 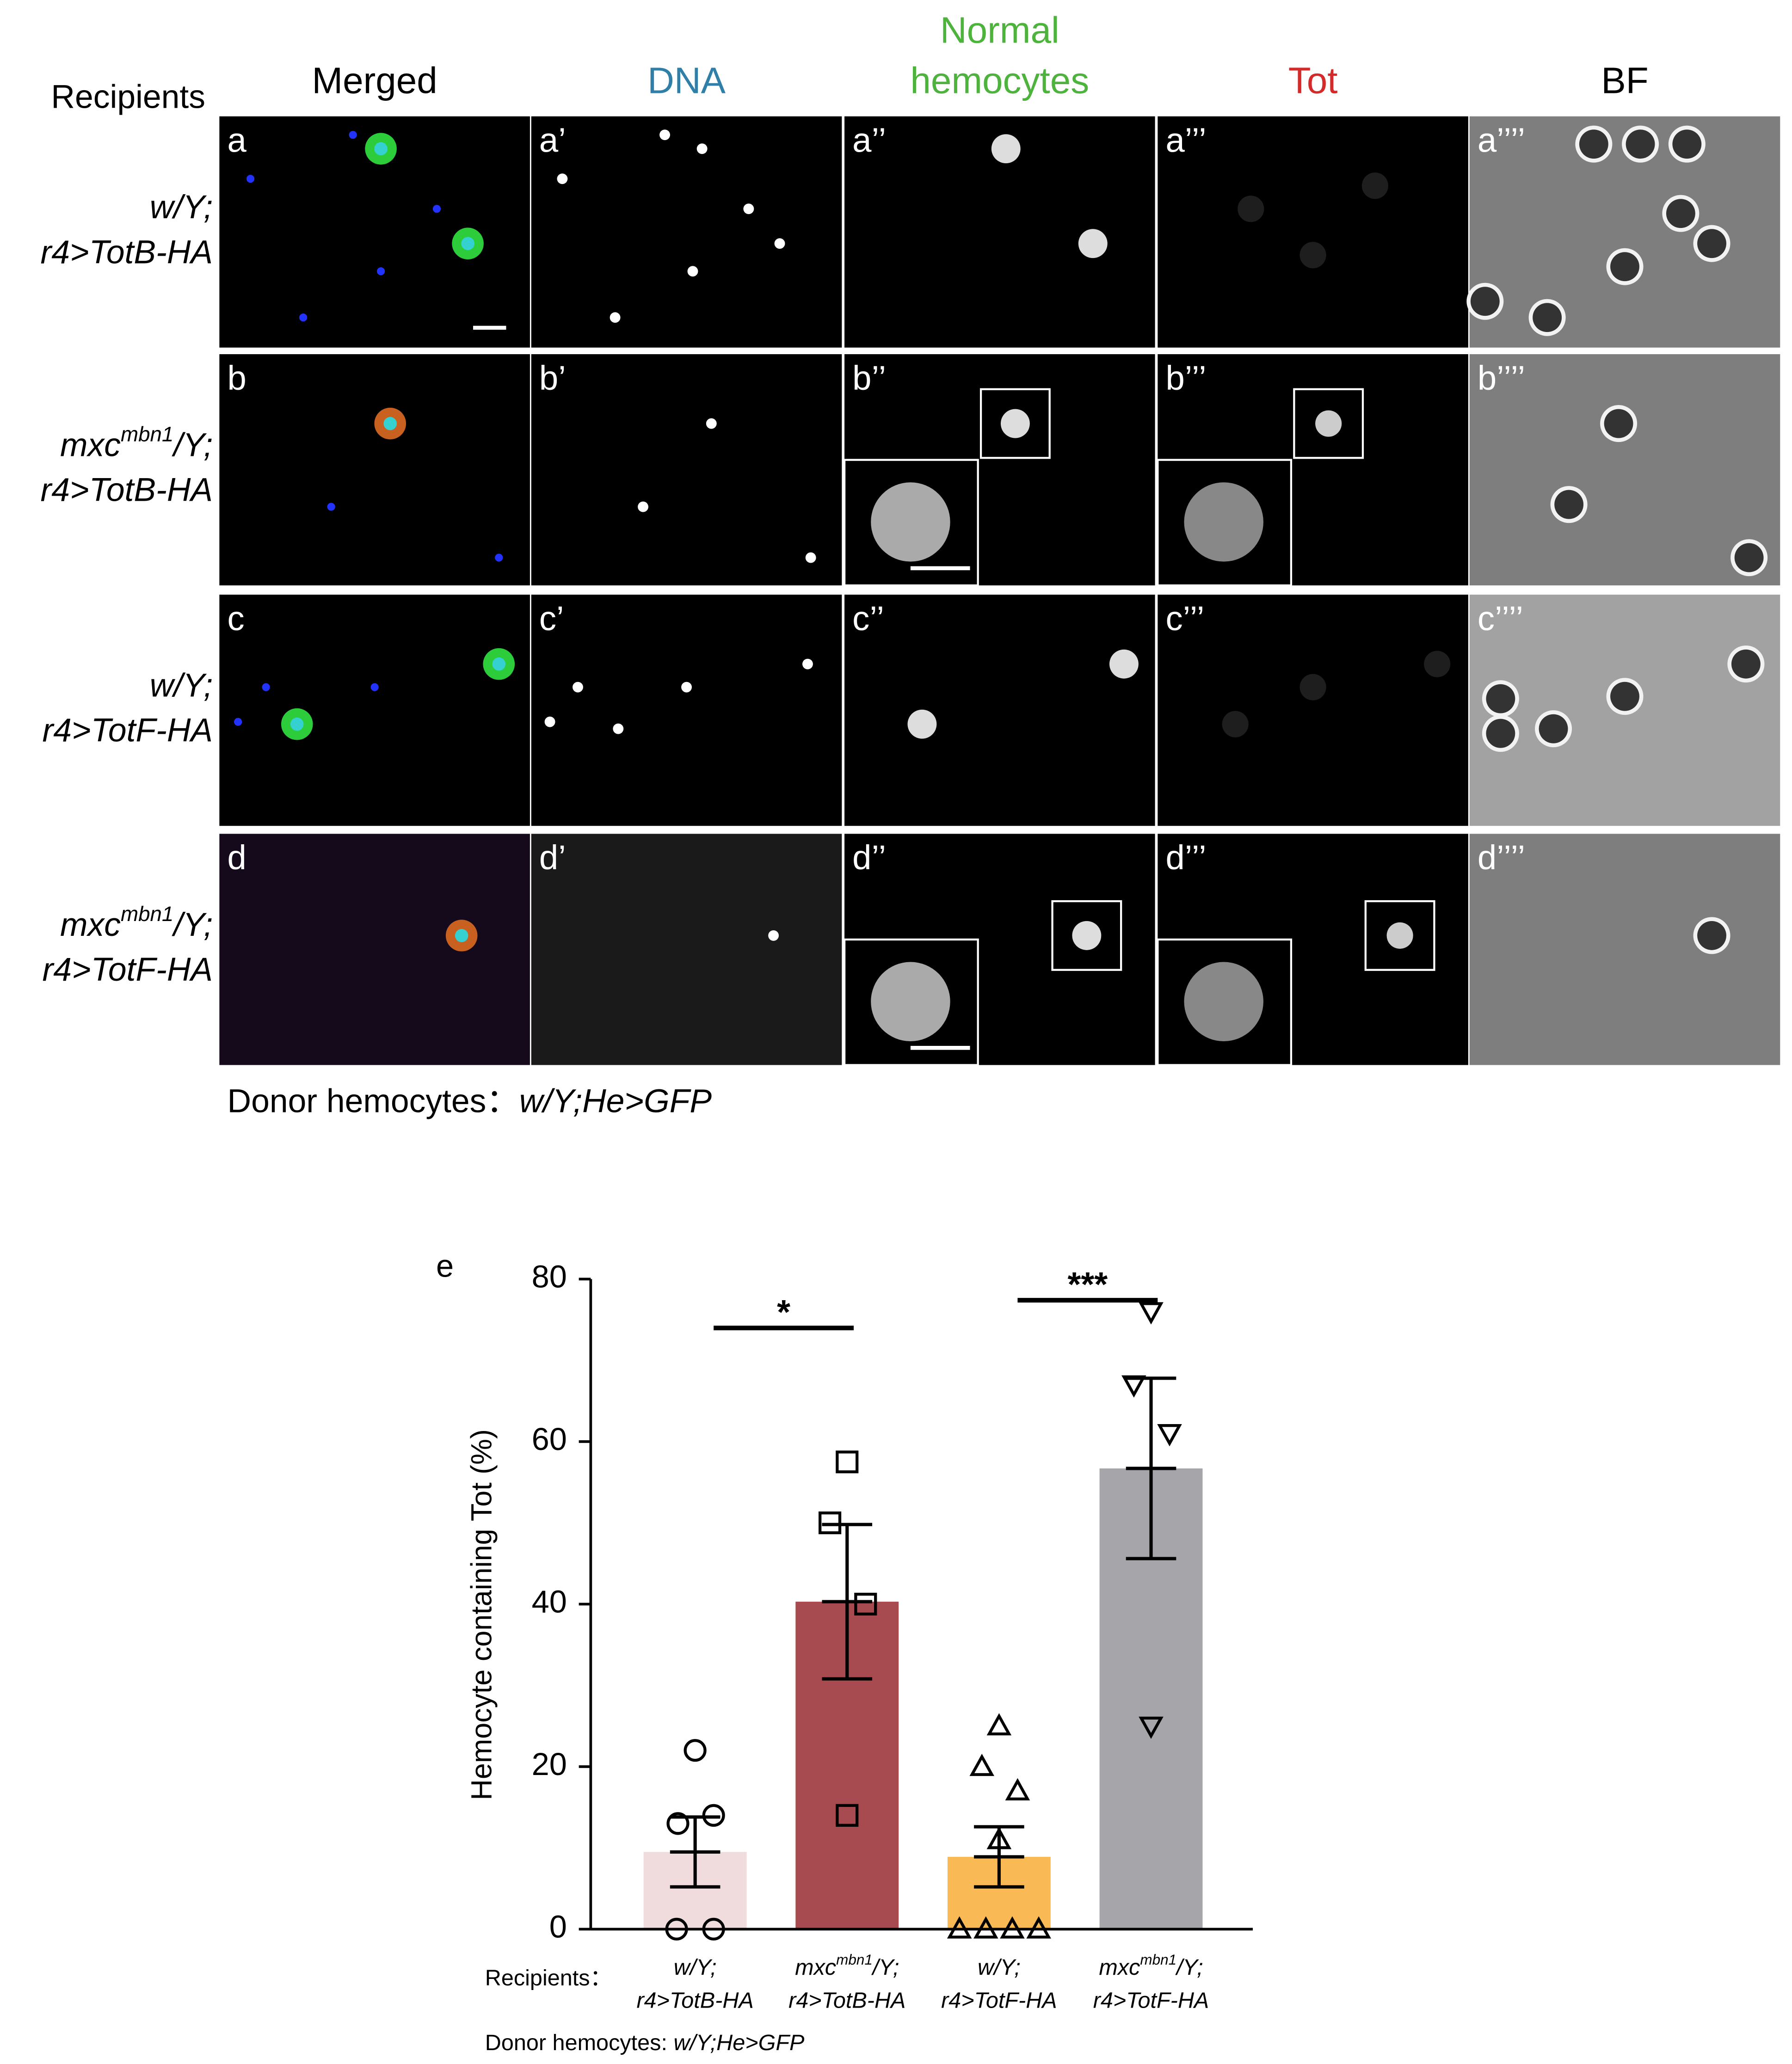 I want to click on x-axis-label: Recipients：, so click(x=548, y=1978).